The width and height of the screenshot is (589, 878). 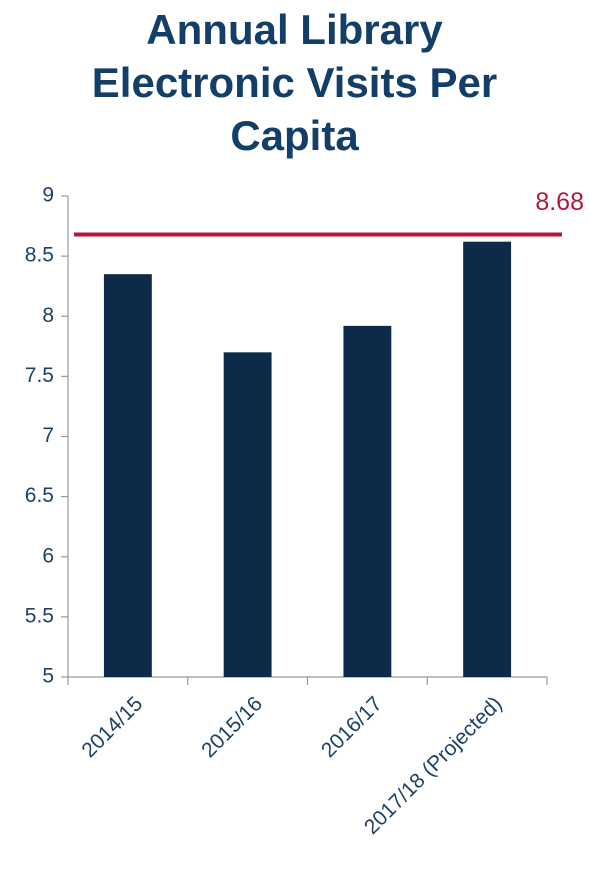 What do you see at coordinates (39, 615) in the screenshot?
I see `y-tick-label: 5.5` at bounding box center [39, 615].